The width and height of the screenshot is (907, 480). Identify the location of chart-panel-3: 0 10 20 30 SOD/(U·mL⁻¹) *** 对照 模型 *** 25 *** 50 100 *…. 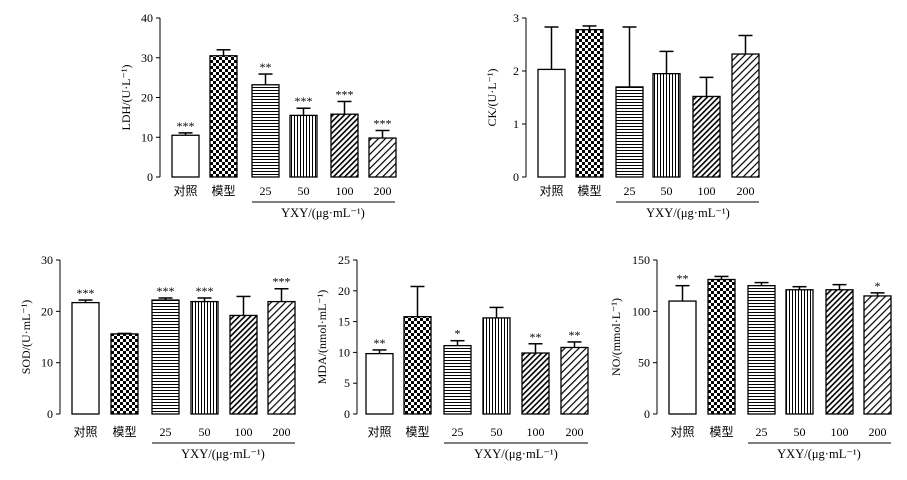
(157, 357).